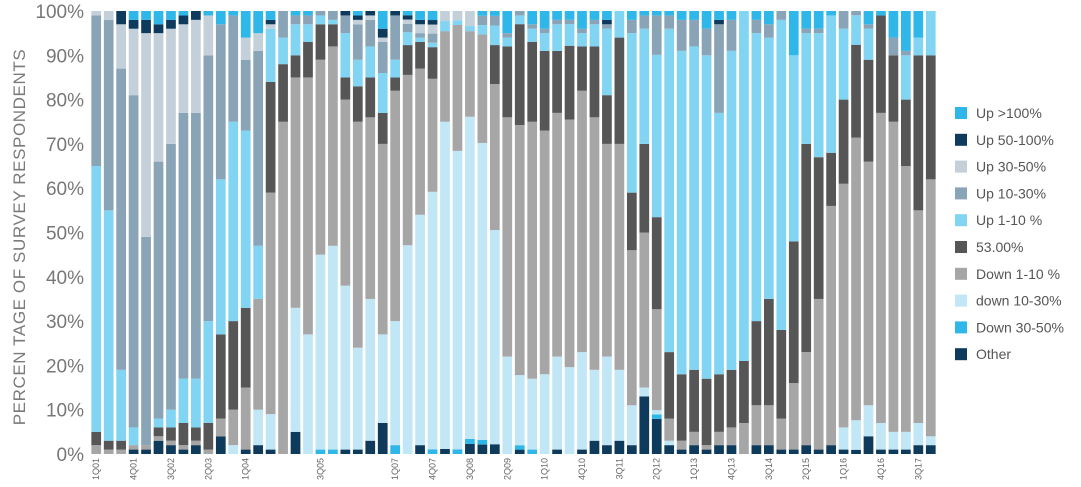 This screenshot has height=487, width=1081. What do you see at coordinates (998, 113) in the screenshot?
I see `legend-item: Up >100%` at bounding box center [998, 113].